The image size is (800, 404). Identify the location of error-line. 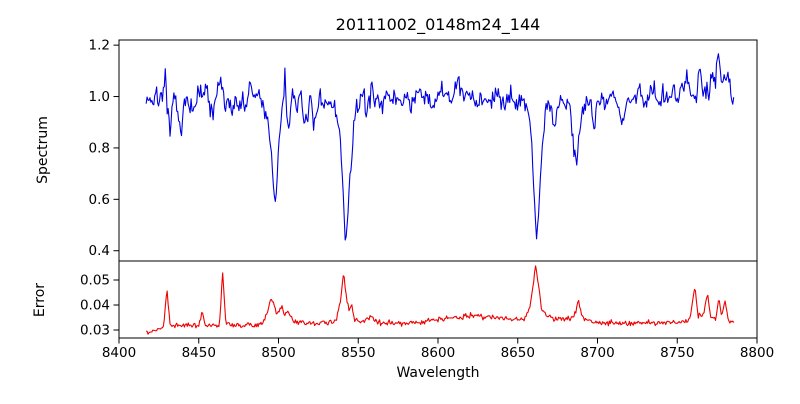
(440, 300).